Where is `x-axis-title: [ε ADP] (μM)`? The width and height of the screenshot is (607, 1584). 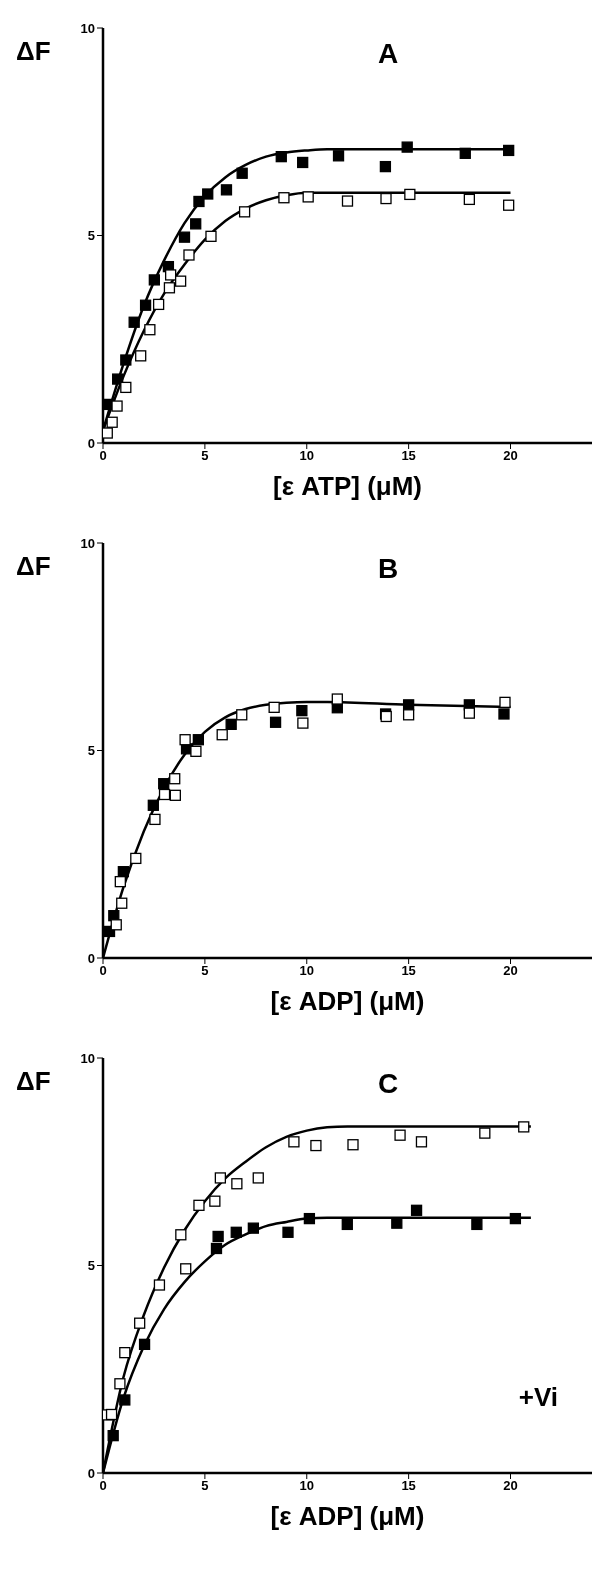 x-axis-title: [ε ADP] (μM) is located at coordinates (347, 1516).